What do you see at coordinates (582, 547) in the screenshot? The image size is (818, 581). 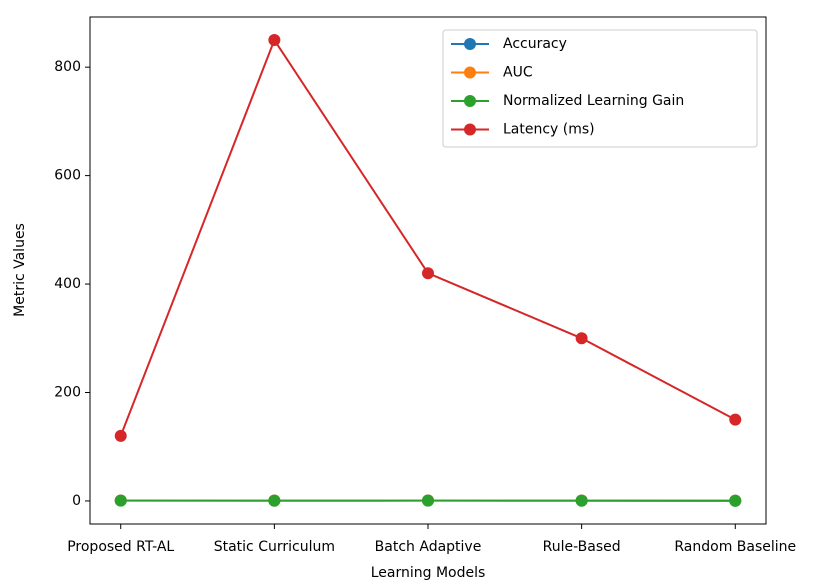 I see `x-tick-label: Rule-Based` at bounding box center [582, 547].